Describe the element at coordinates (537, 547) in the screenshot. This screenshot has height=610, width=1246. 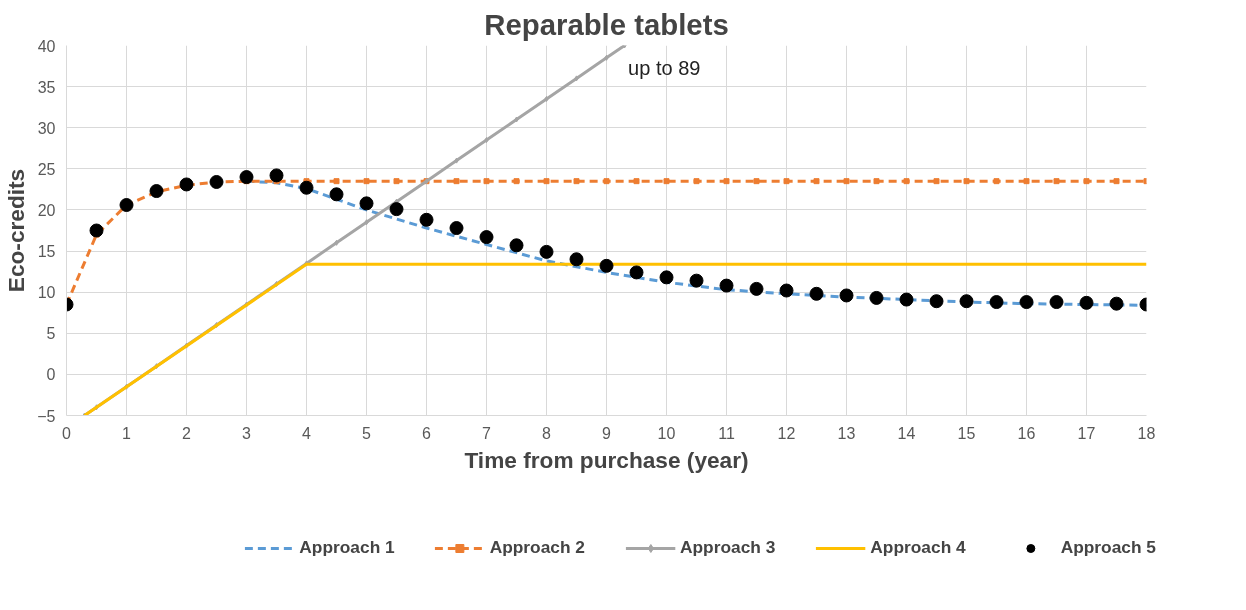
I see `legend-label: Approach 2` at that location.